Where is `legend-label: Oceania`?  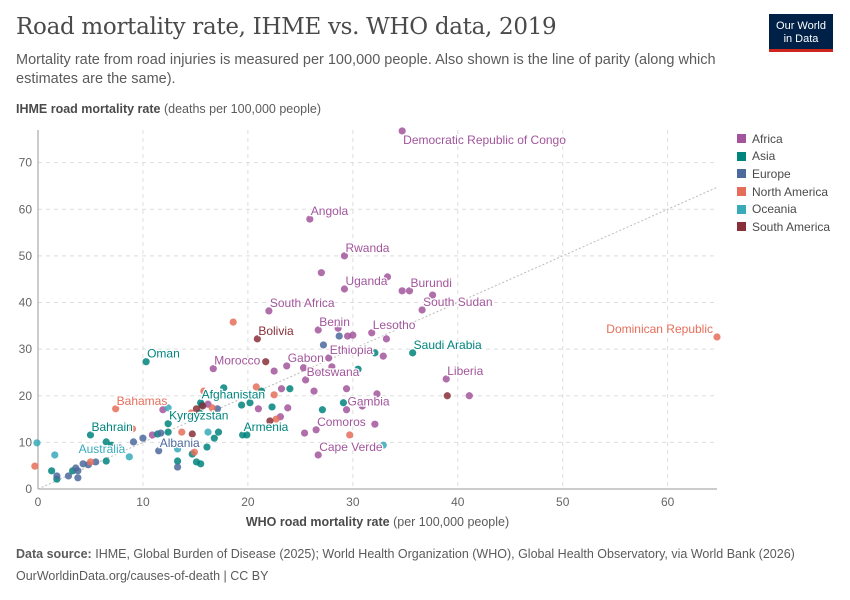 legend-label: Oceania is located at coordinates (774, 209).